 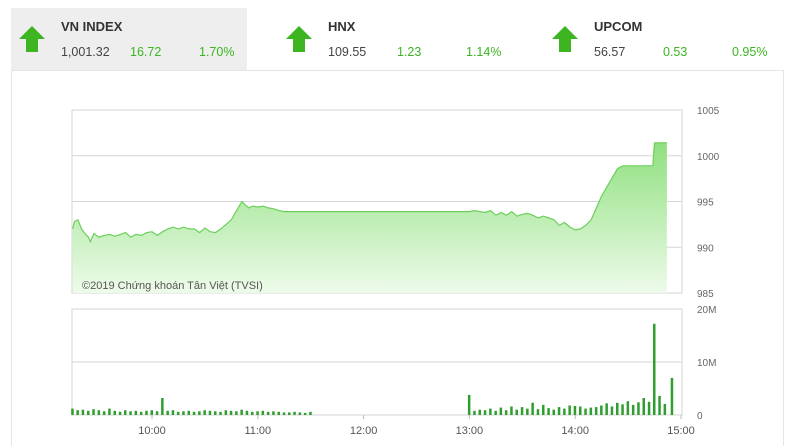 What do you see at coordinates (708, 157) in the screenshot?
I see `price-y-tick-label: 1000` at bounding box center [708, 157].